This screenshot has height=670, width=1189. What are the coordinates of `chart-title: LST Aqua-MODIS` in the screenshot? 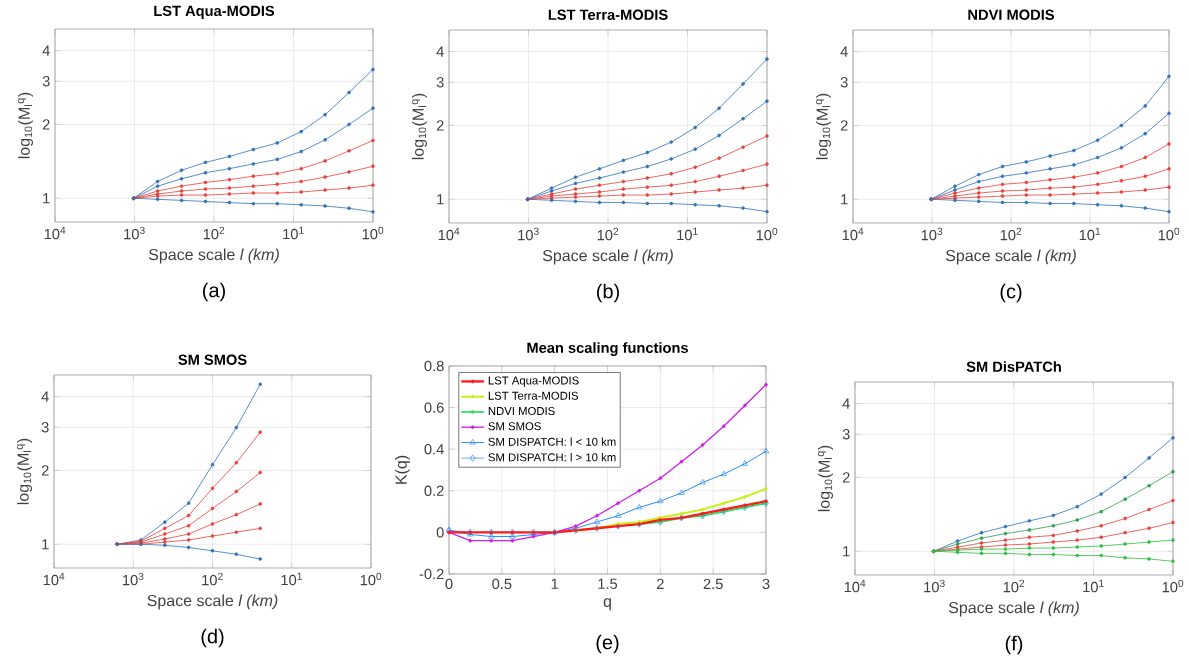 It's located at (214, 12).